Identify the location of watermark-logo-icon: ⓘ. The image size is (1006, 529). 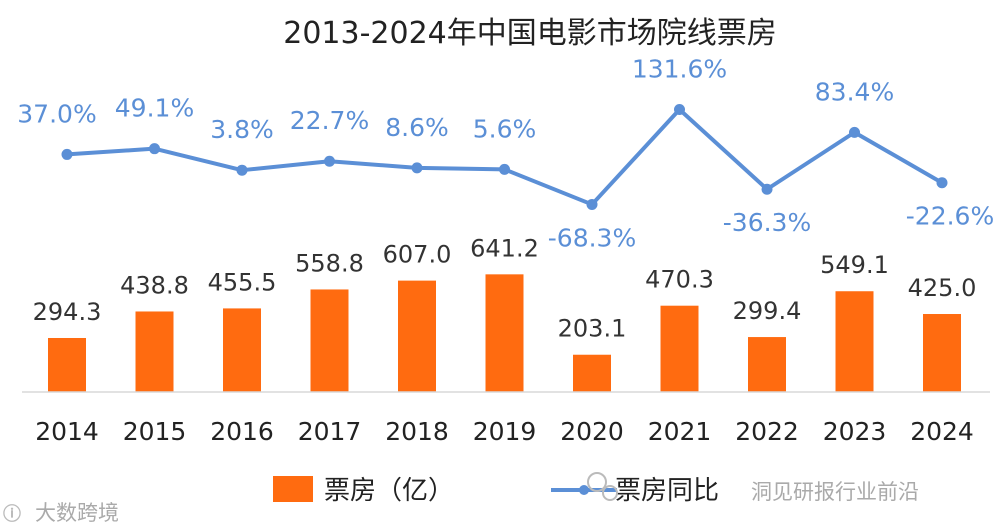
(12, 514).